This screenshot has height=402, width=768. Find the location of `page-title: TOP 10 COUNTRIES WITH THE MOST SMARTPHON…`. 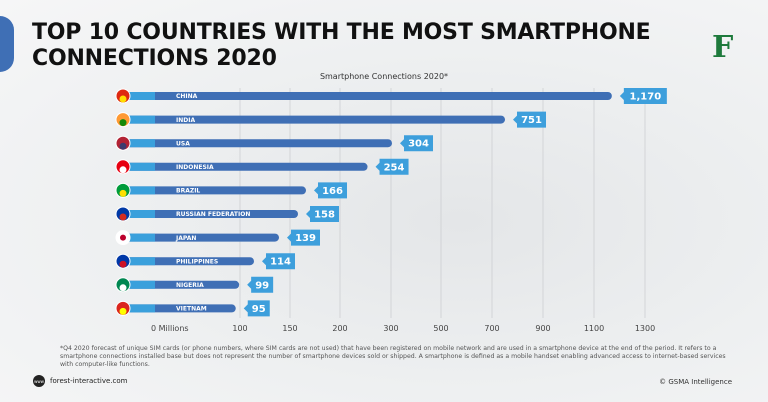

page-title: TOP 10 COUNTRIES WITH THE MOST SMARTPHON… is located at coordinates (341, 46).